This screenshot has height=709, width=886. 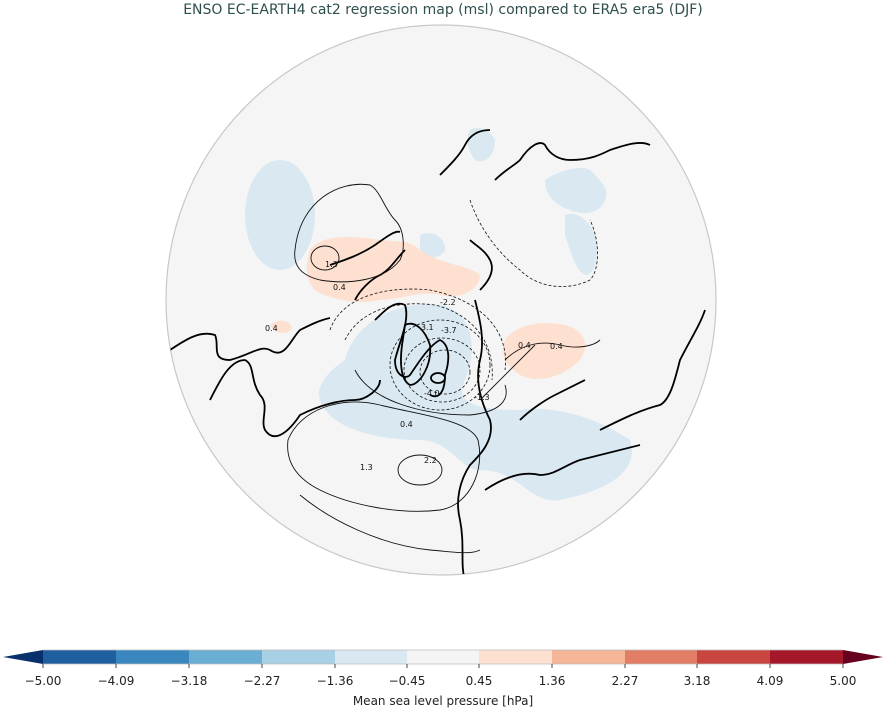 I want to click on contour-label: -4.0, so click(x=432, y=393).